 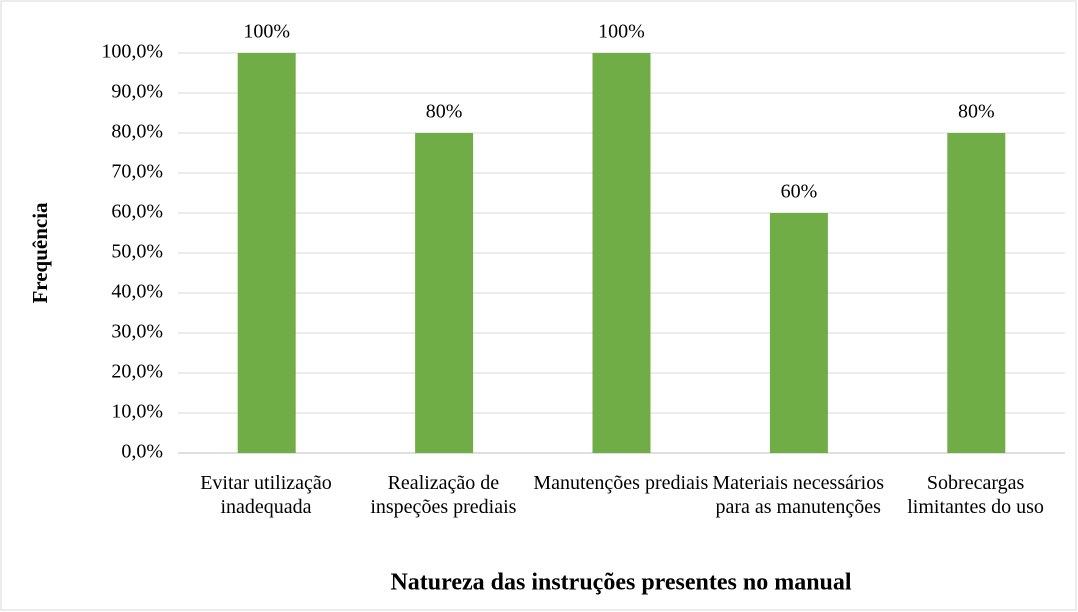 I want to click on y-tick-label: 60,0%, so click(x=137, y=212).